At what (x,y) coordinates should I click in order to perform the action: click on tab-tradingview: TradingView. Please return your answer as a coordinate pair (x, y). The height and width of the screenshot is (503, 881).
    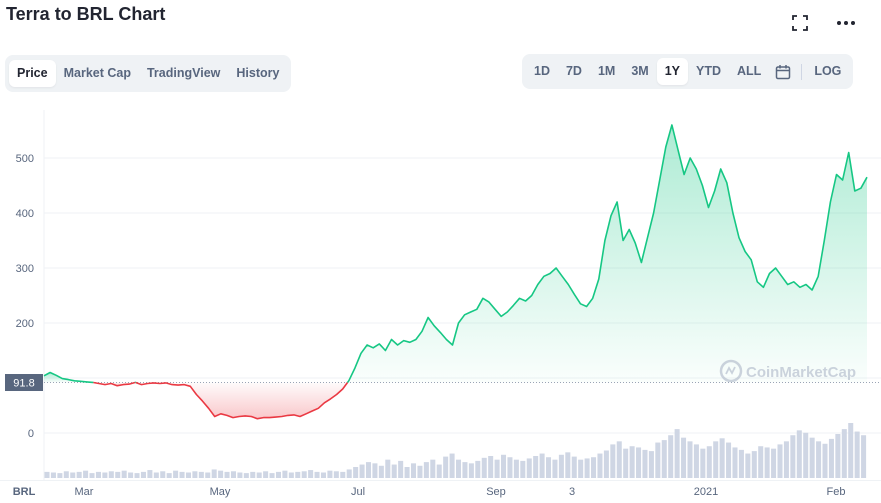
    Looking at the image, I should click on (183, 73).